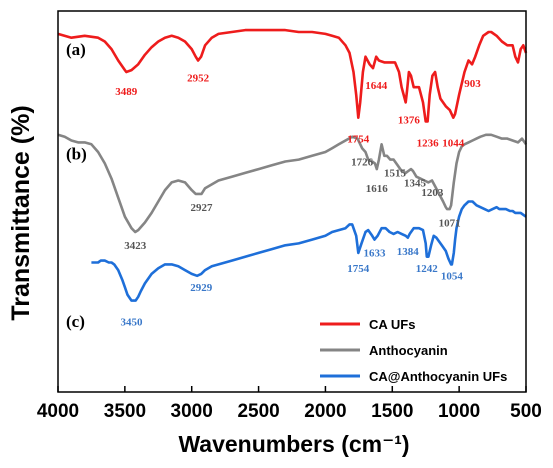  I want to click on peak-label: 1054, so click(452, 277).